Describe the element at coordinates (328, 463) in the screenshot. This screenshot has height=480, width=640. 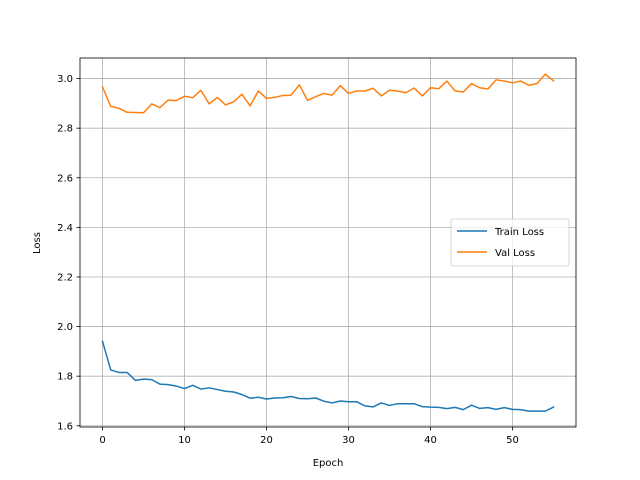
I see `x-axis-label: Epoch` at that location.